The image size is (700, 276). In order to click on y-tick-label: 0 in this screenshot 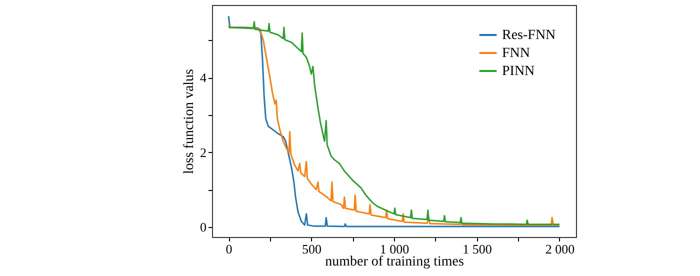, I will do `click(203, 226)`.